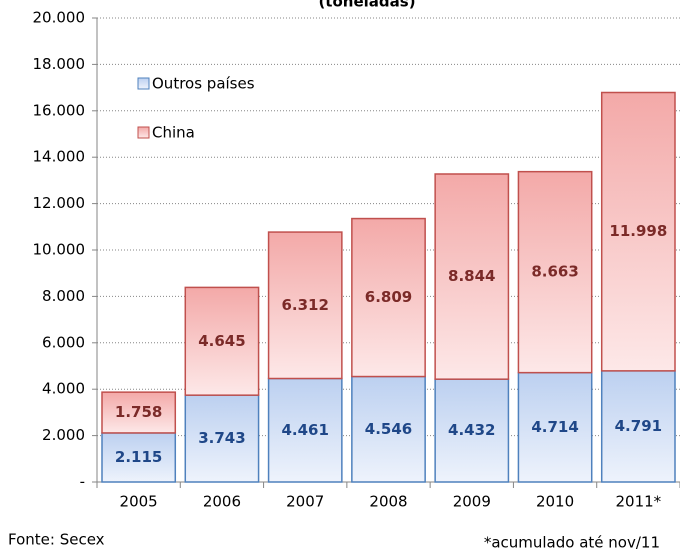 This screenshot has width=680, height=553. I want to click on value-label: 4.791, so click(638, 426).